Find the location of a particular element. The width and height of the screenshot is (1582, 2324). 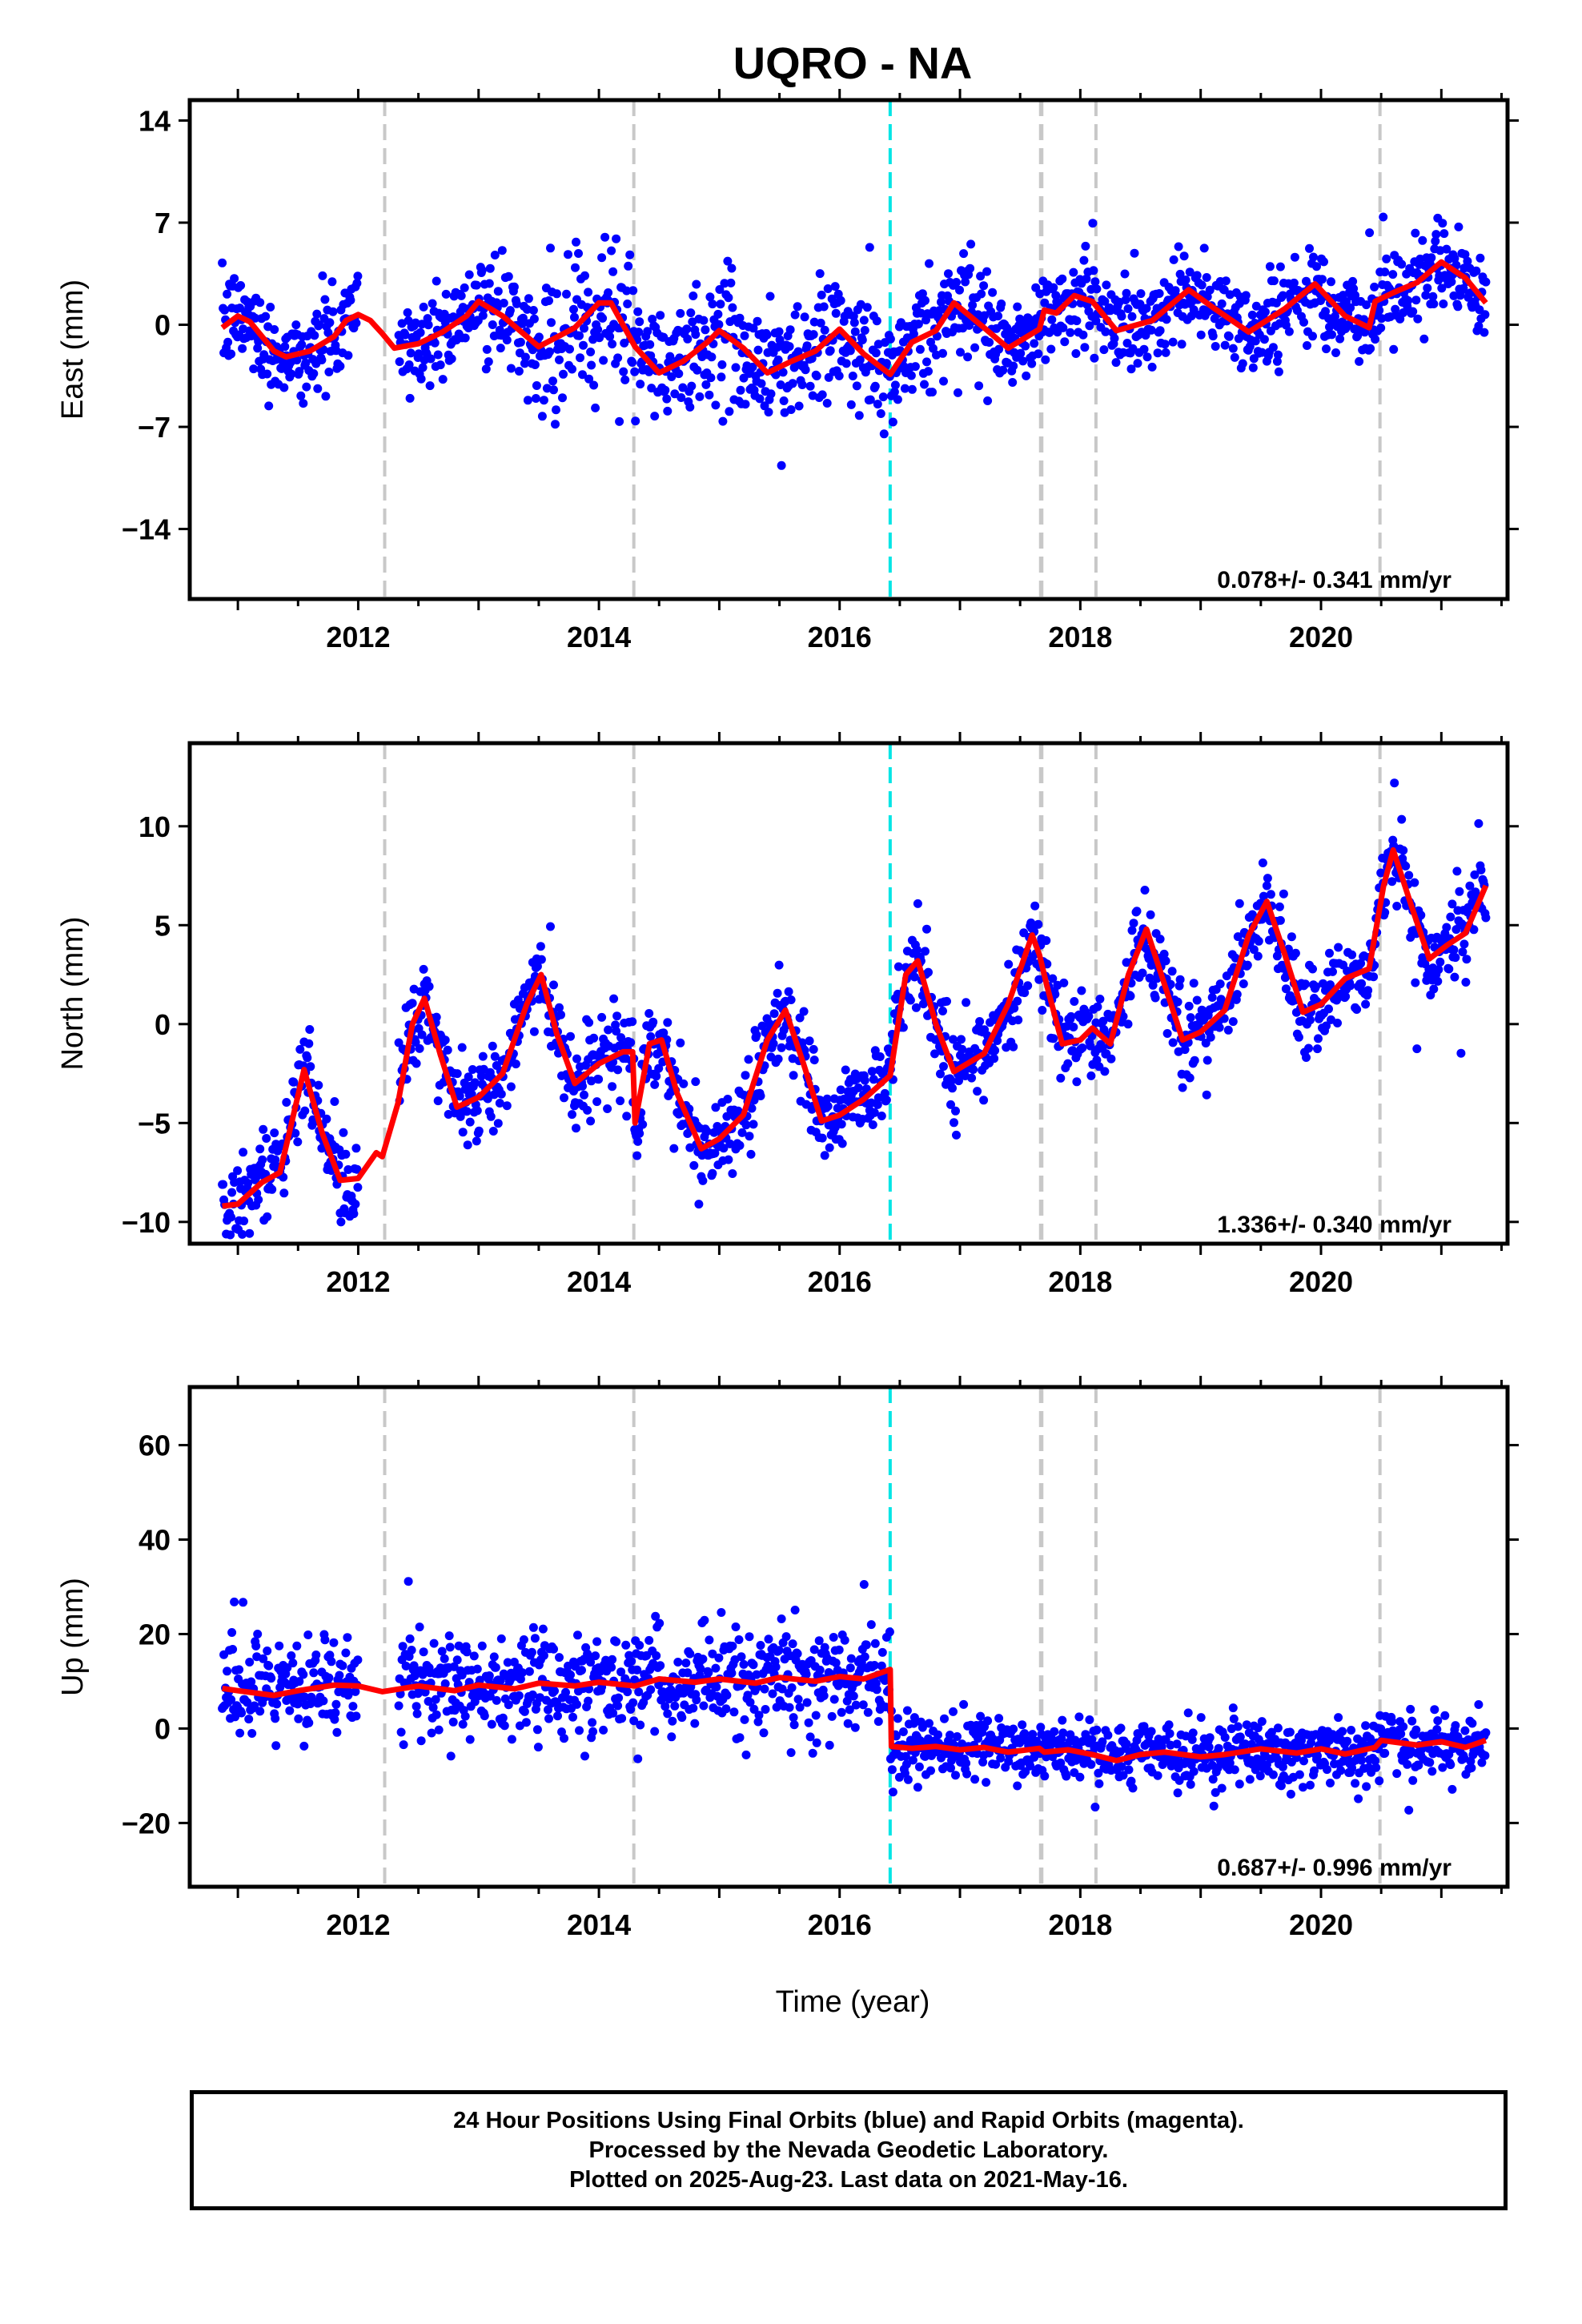

up-model-line is located at coordinates (855, 1715).